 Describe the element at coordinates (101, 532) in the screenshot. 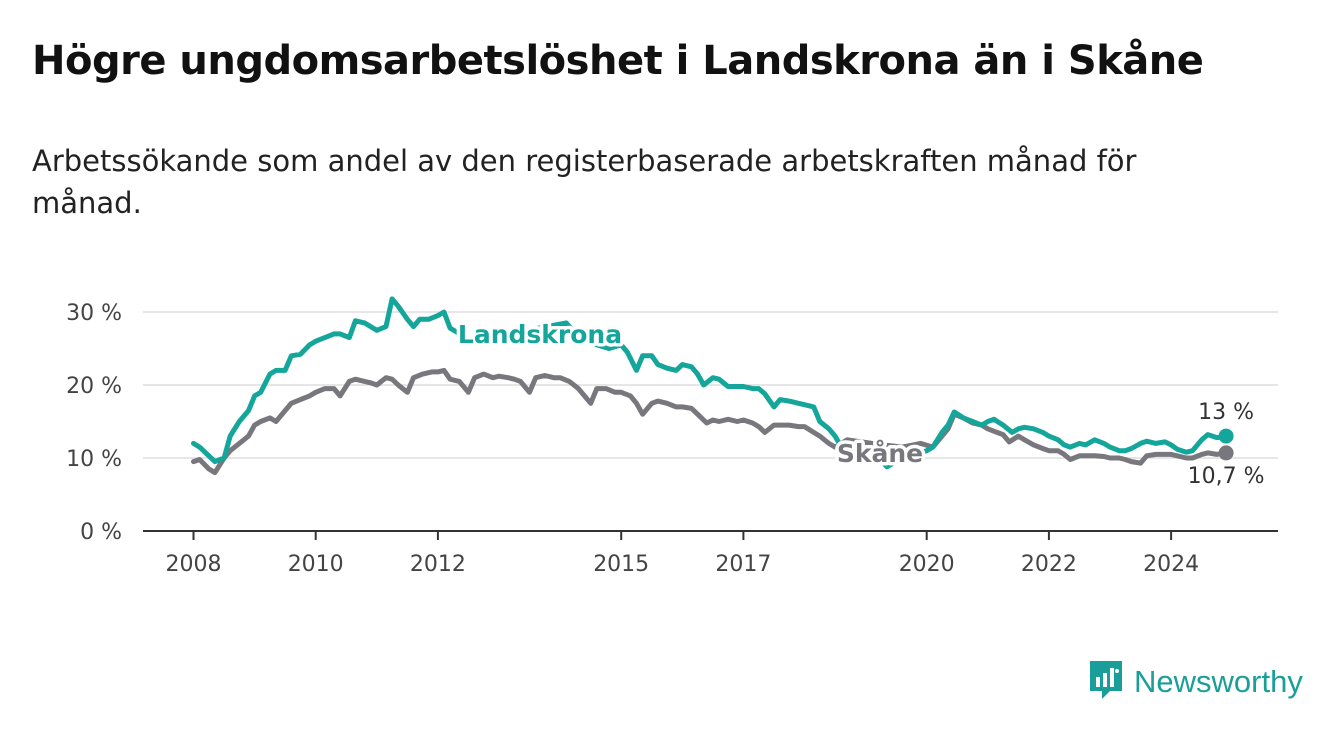

I see `y-tick-label: 0 %` at that location.